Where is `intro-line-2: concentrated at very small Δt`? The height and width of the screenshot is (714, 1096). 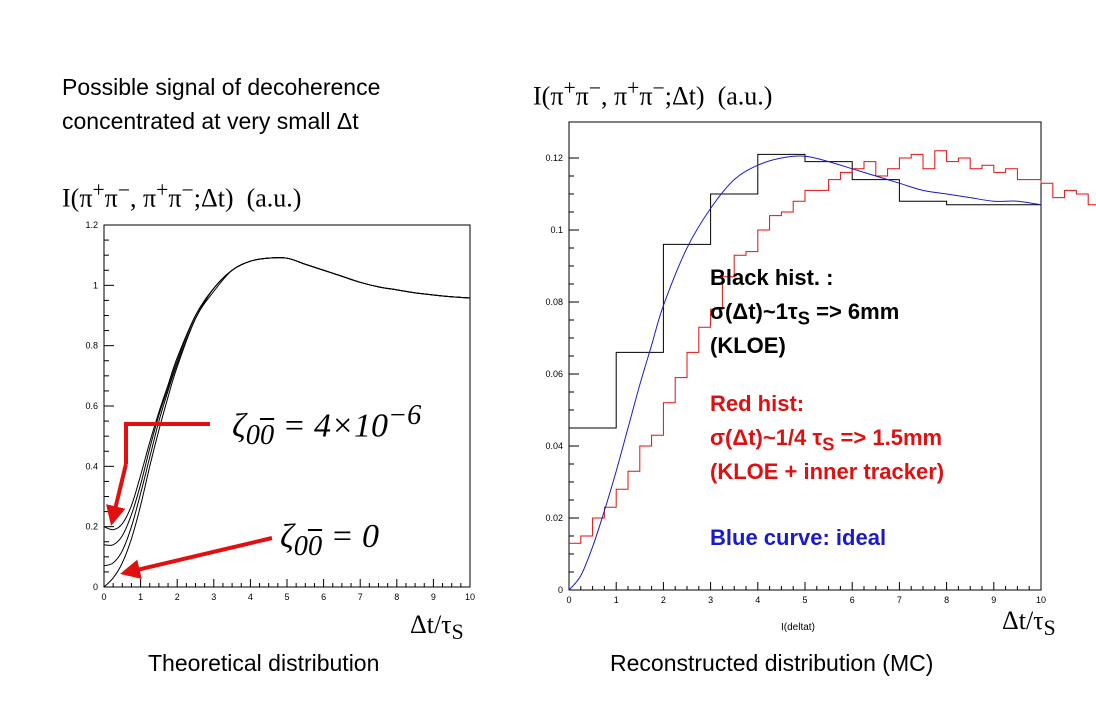
intro-line-2: concentrated at very small Δt is located at coordinates (210, 121).